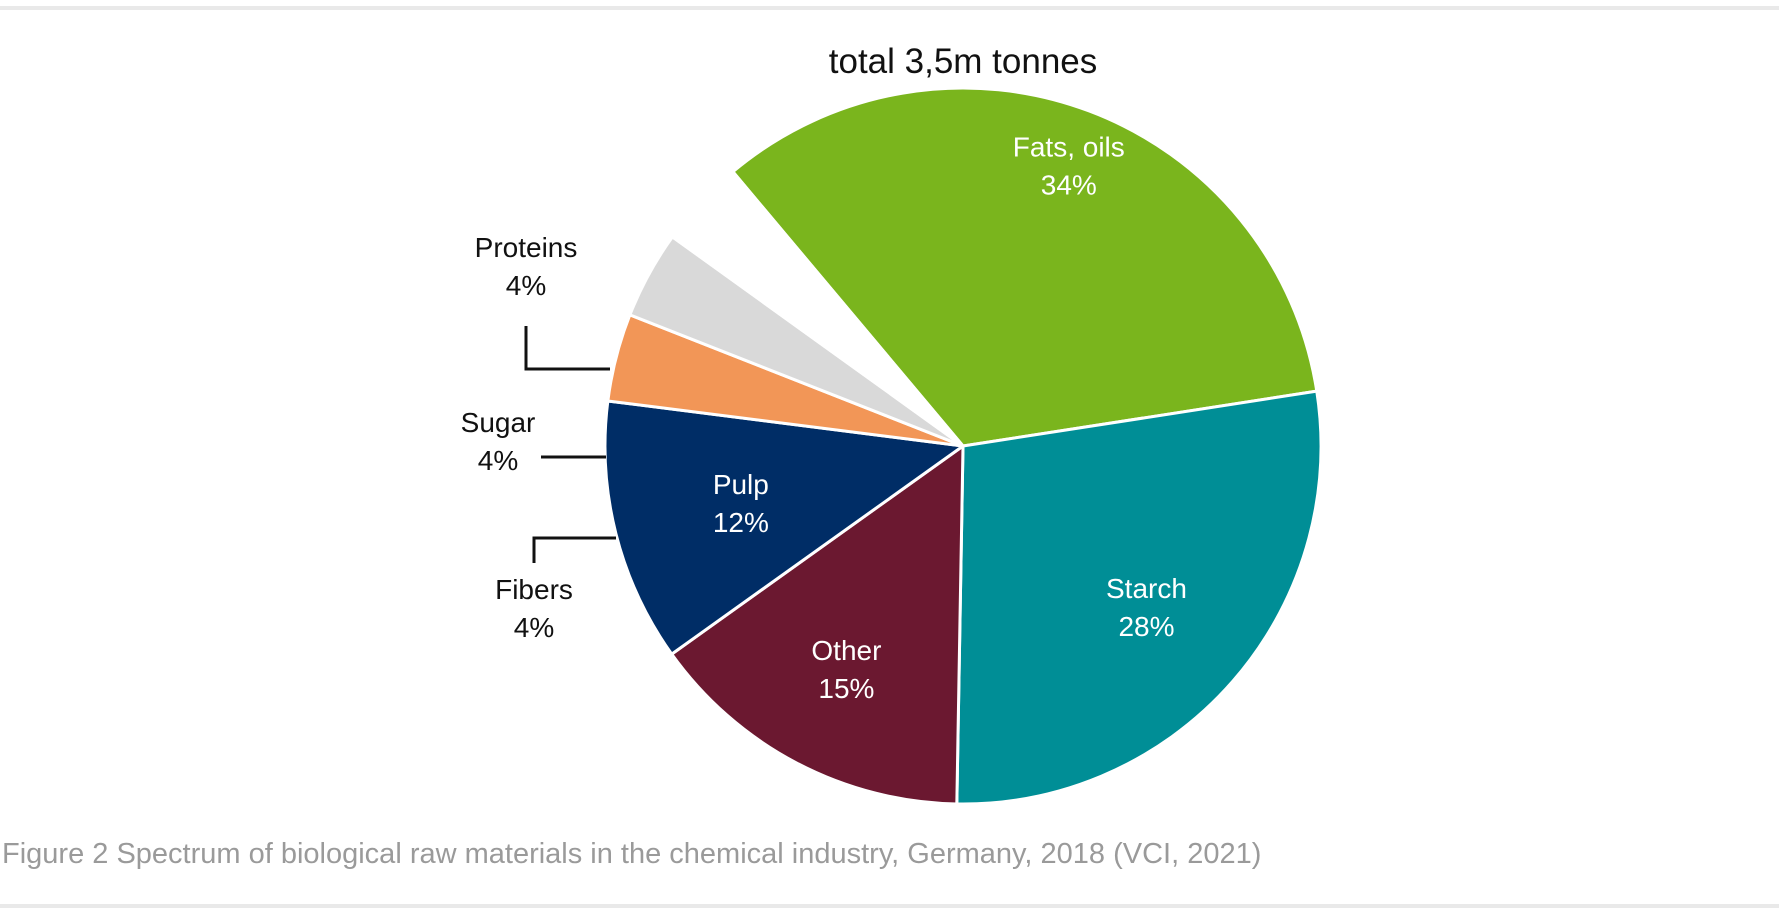  I want to click on leader-line-proteins, so click(567, 348).